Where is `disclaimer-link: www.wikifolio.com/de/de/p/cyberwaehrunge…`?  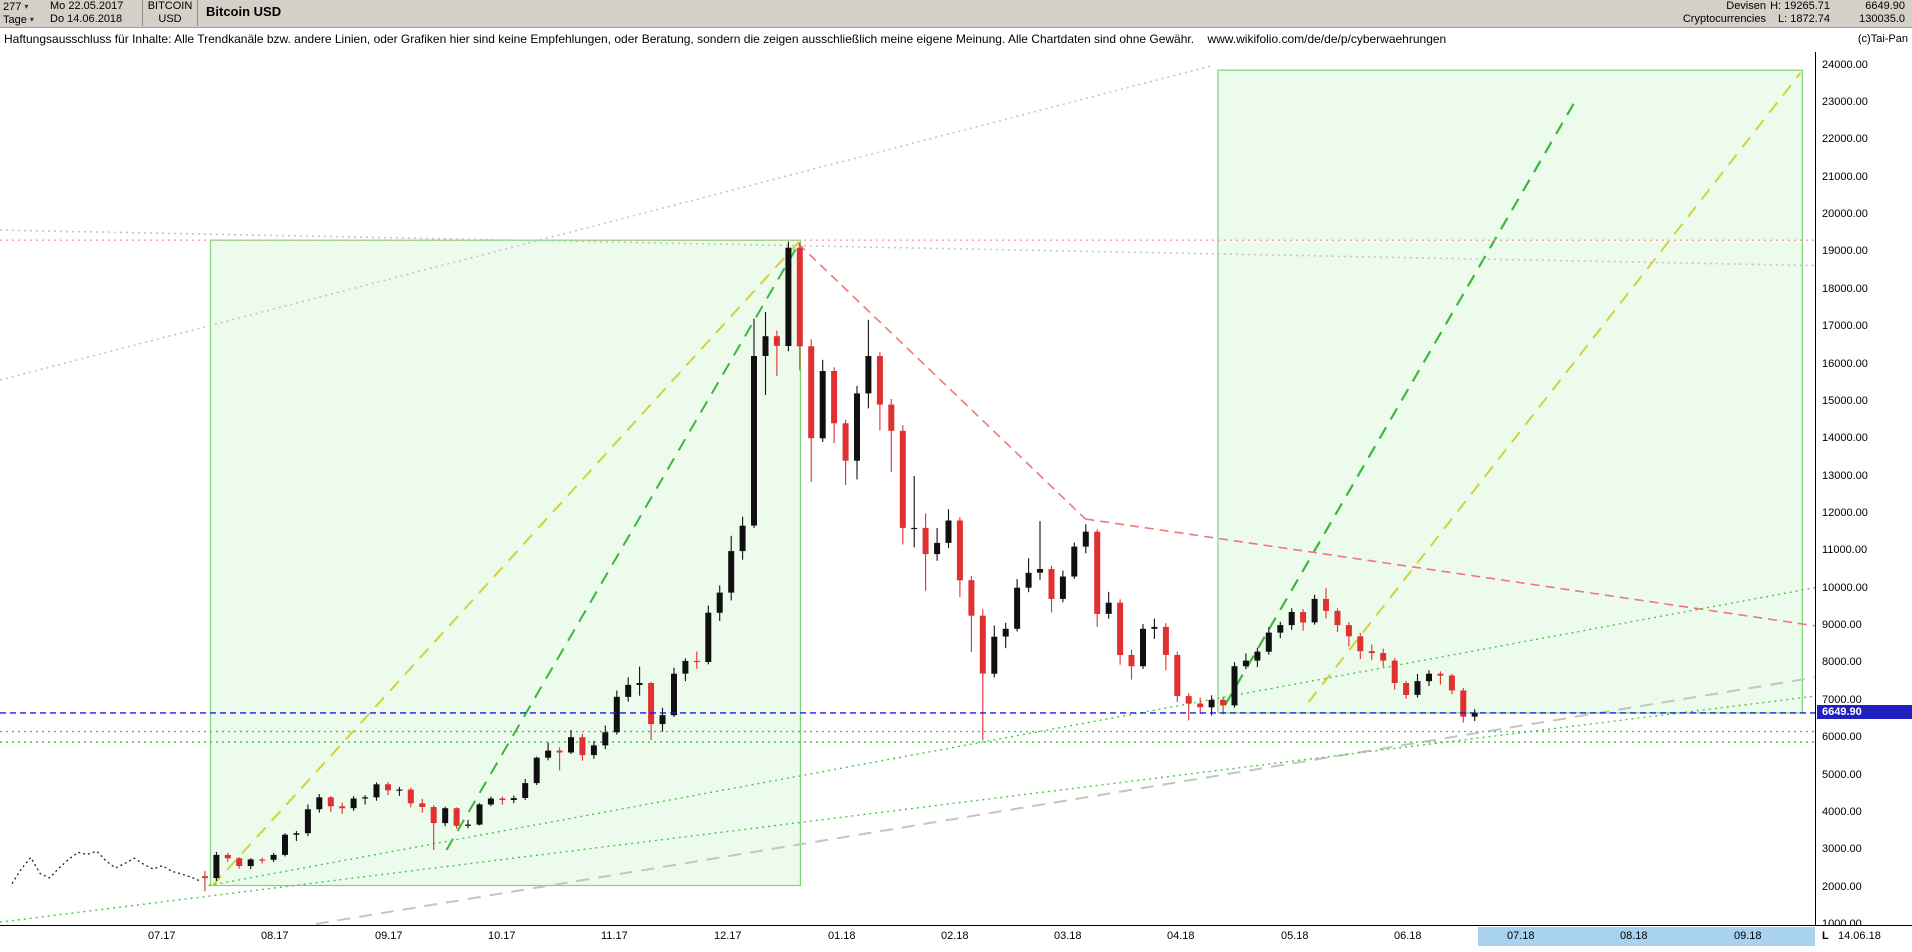 disclaimer-link: www.wikifolio.com/de/de/p/cyberwaehrunge… is located at coordinates (1327, 39).